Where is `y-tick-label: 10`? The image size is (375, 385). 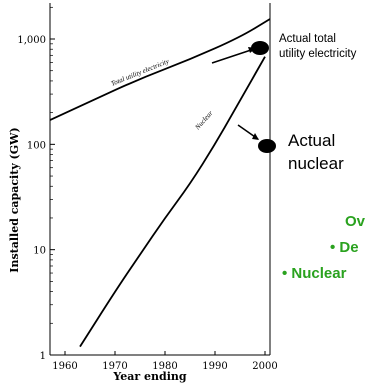
y-tick-label: 10 is located at coordinates (39, 251).